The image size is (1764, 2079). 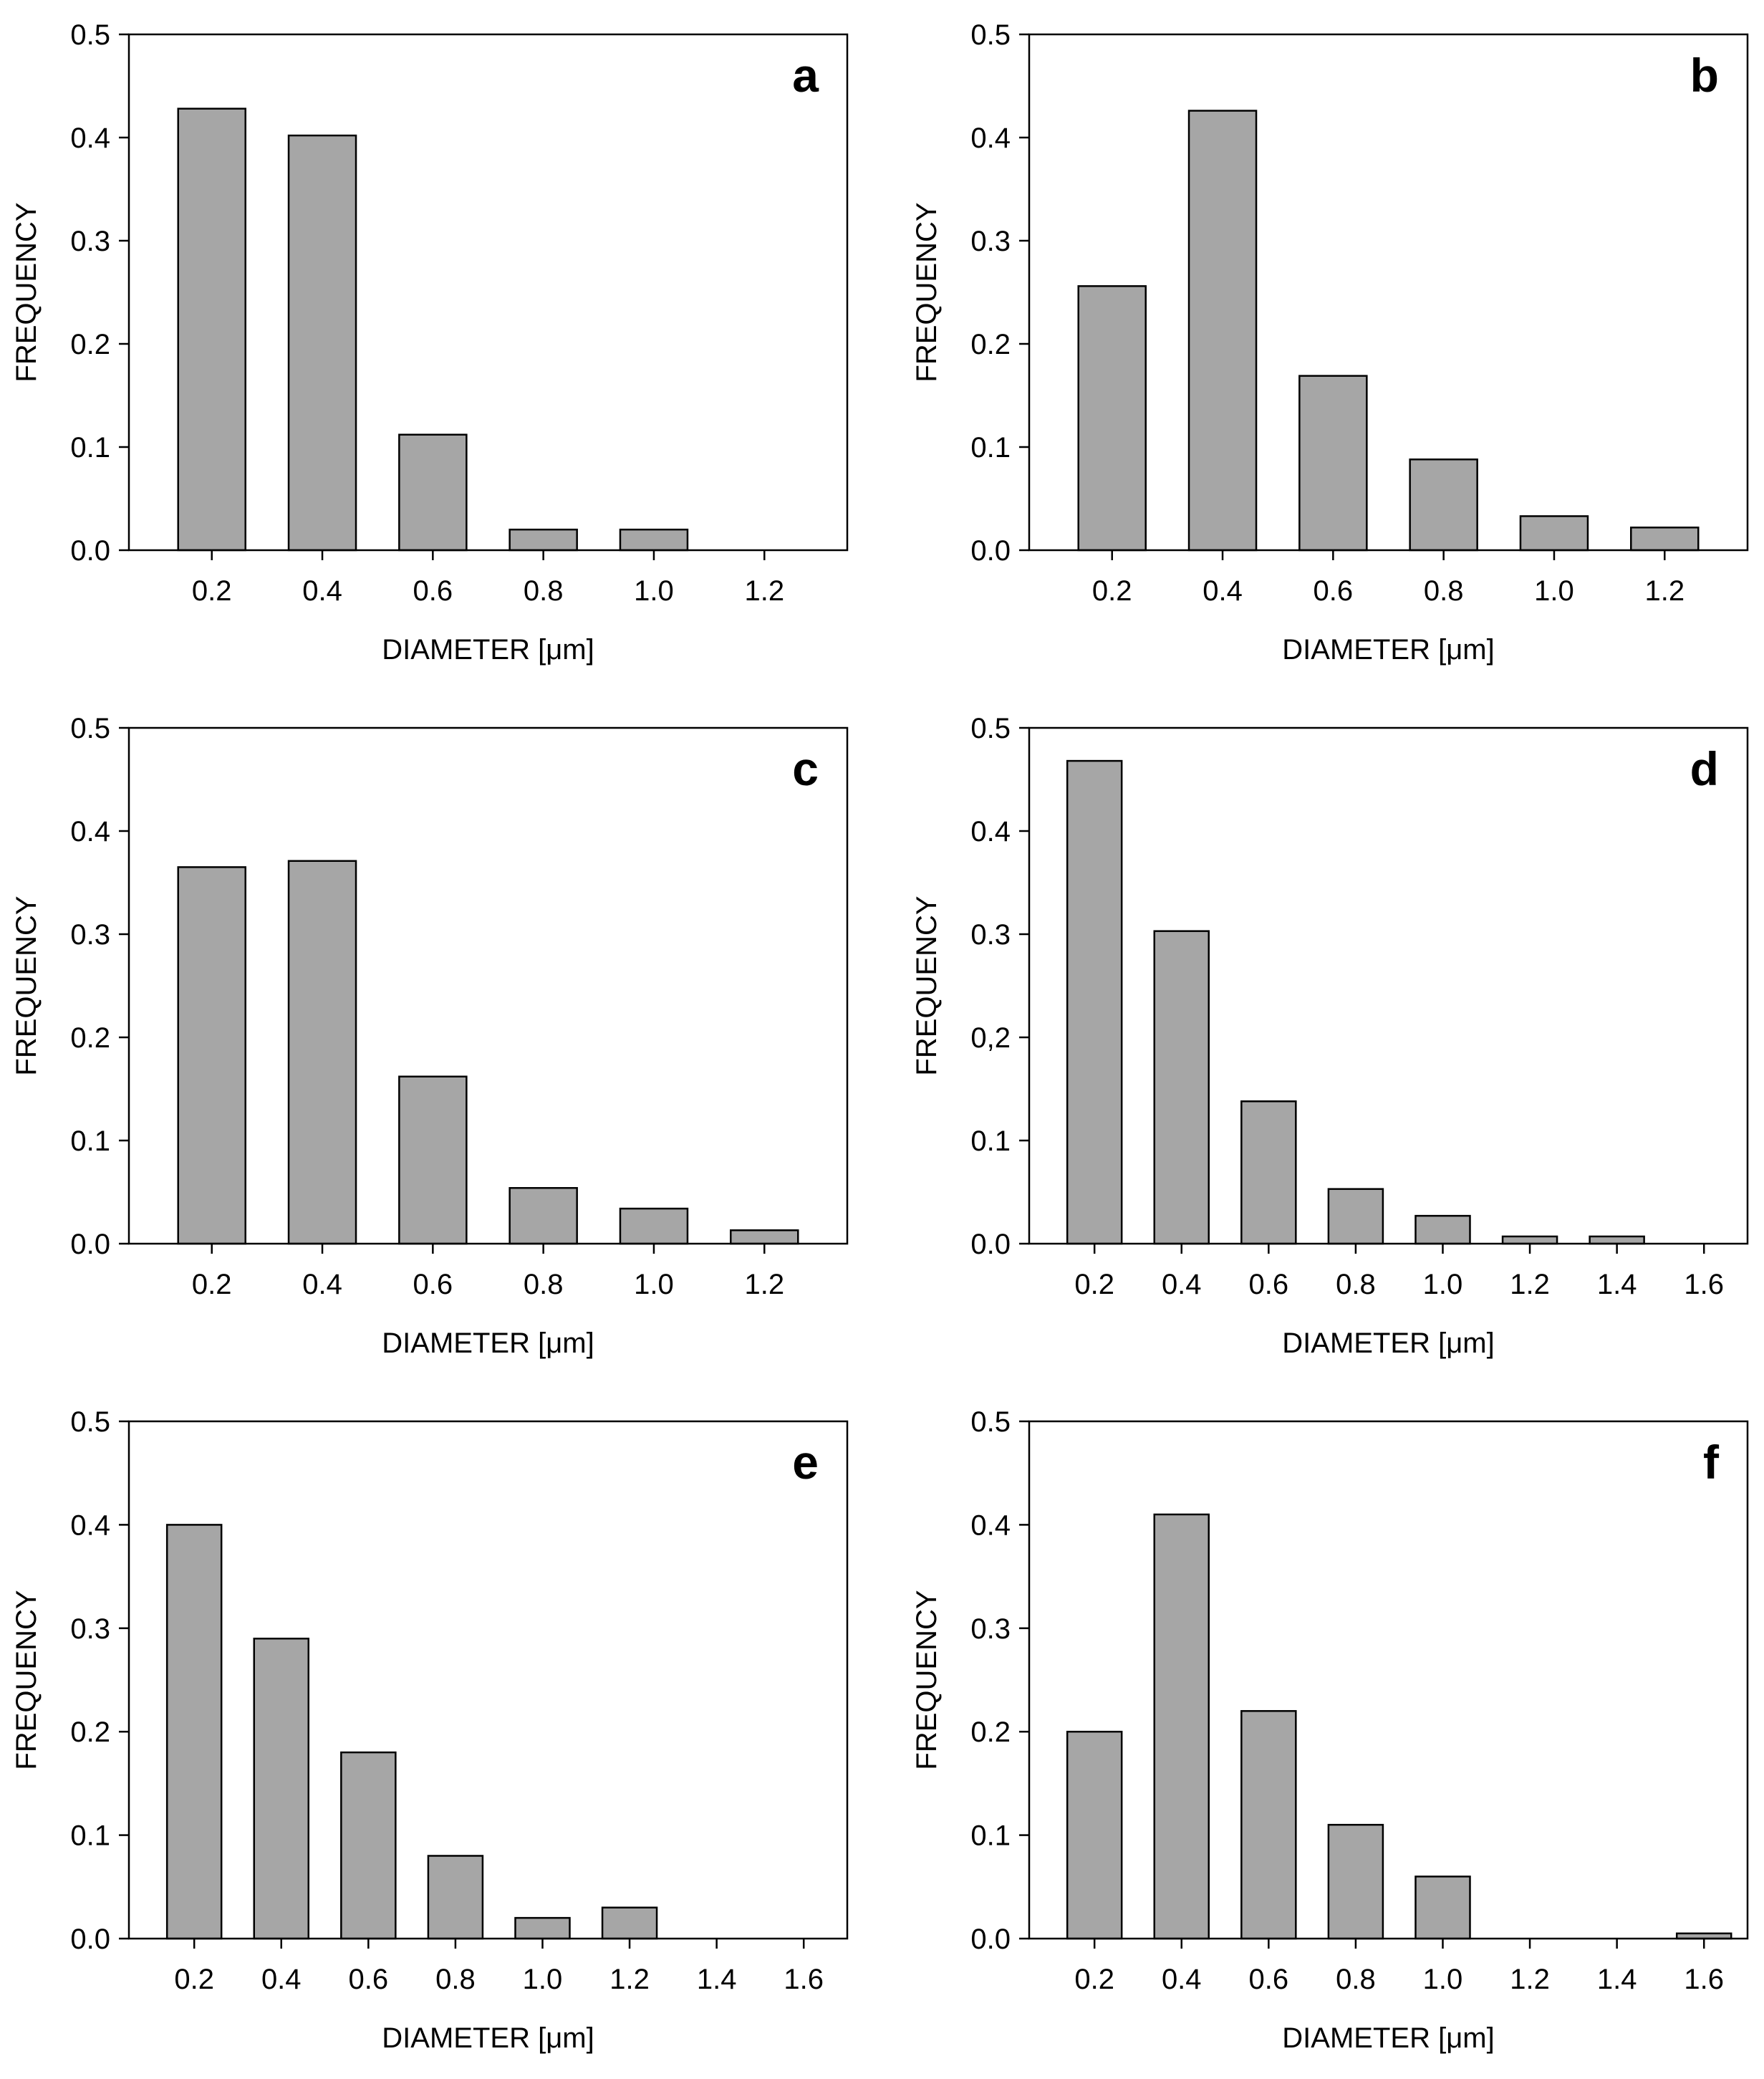 What do you see at coordinates (805, 1462) in the screenshot?
I see `panel-label: e` at bounding box center [805, 1462].